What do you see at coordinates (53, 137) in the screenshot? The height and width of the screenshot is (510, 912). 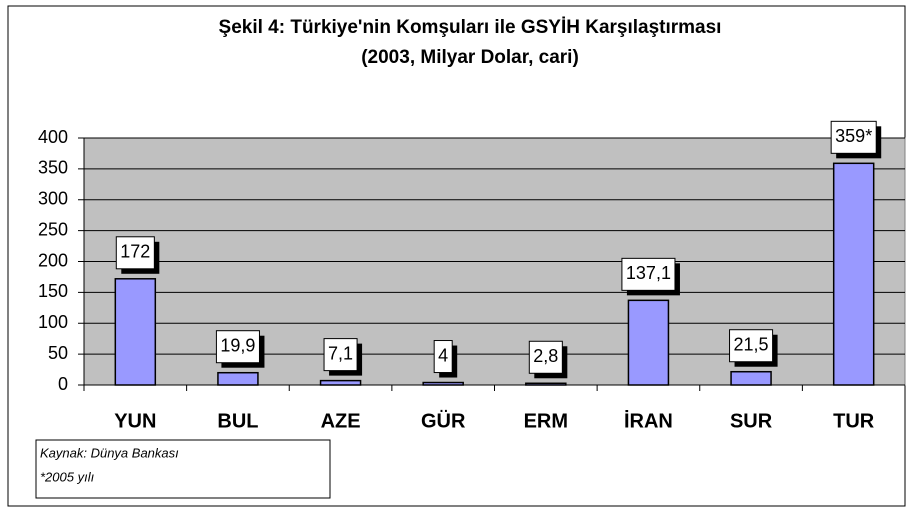 I see `y-tick-label: 400` at bounding box center [53, 137].